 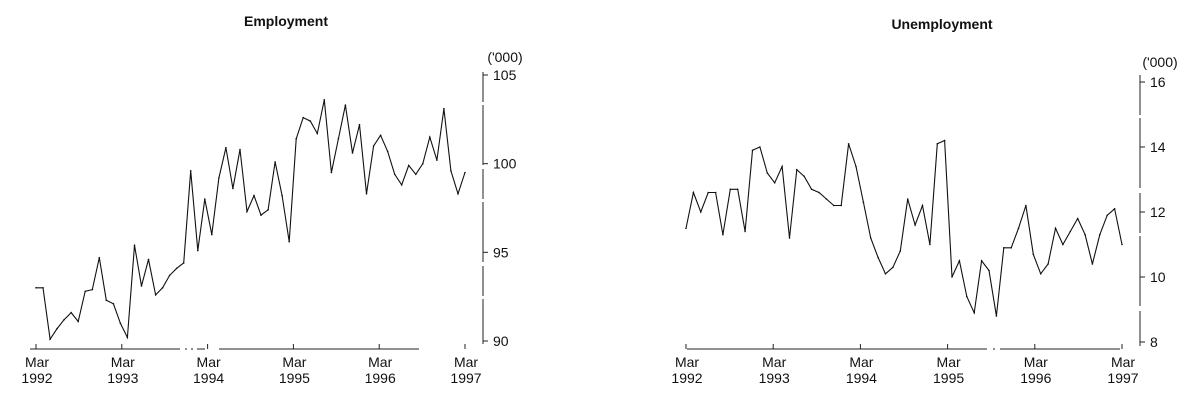 I want to click on unemployment-x-tick: Mar 1997, so click(x=1123, y=365).